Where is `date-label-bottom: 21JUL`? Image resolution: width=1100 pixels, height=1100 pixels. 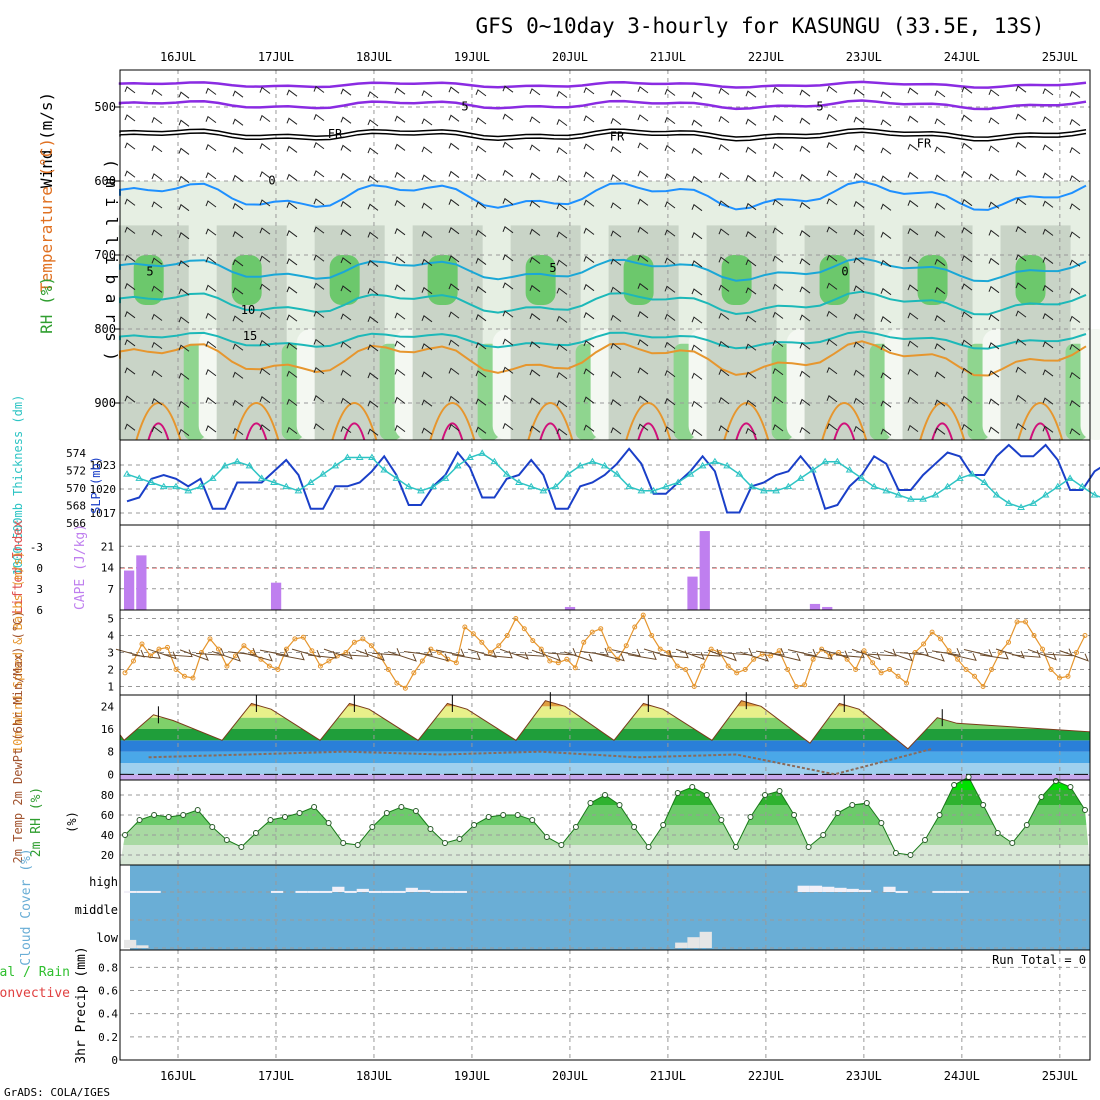 date-label-bottom: 21JUL is located at coordinates (668, 1076).